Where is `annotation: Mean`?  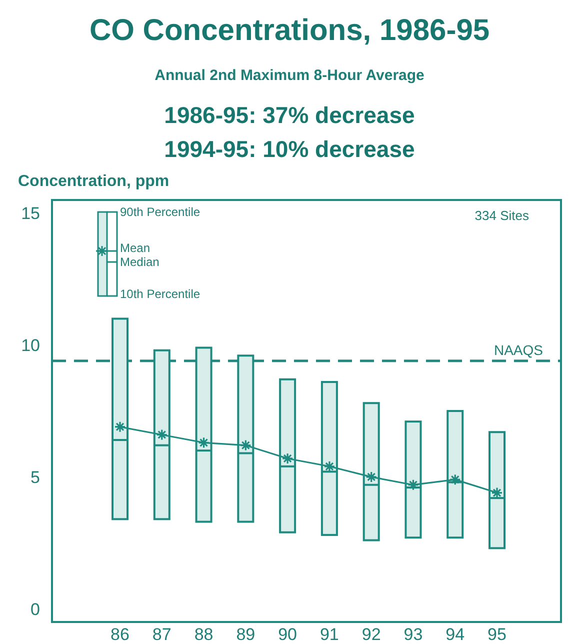 annotation: Mean is located at coordinates (135, 248).